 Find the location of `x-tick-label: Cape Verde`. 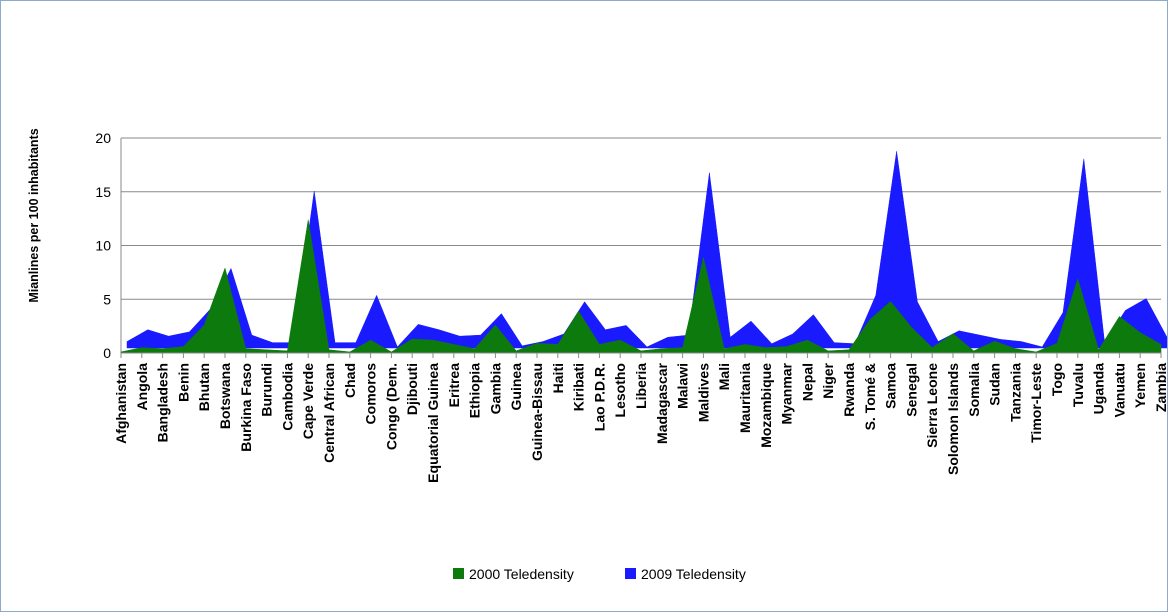

x-tick-label: Cape Verde is located at coordinates (308, 401).